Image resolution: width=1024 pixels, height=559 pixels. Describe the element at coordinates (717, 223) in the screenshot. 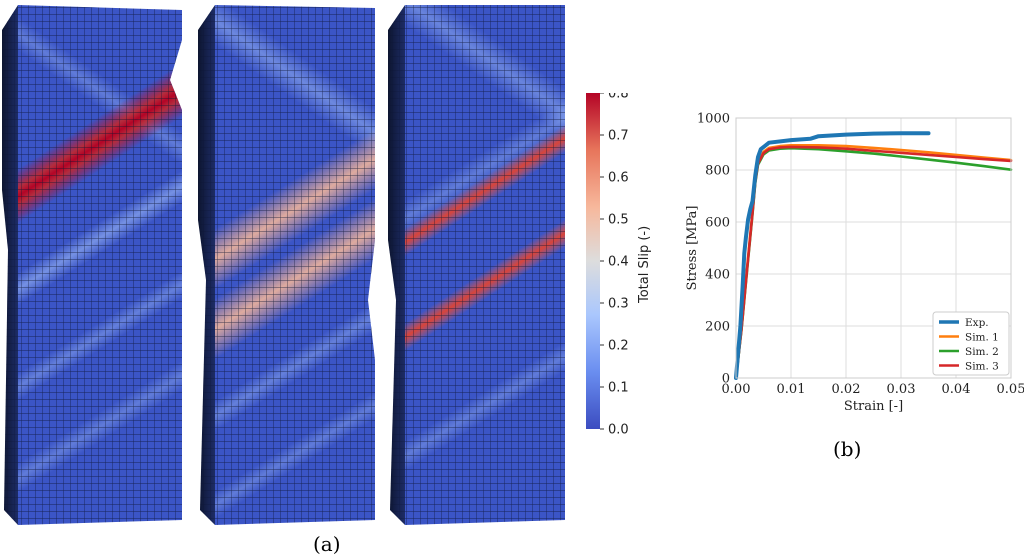

I see `y-tick-label: 600` at that location.